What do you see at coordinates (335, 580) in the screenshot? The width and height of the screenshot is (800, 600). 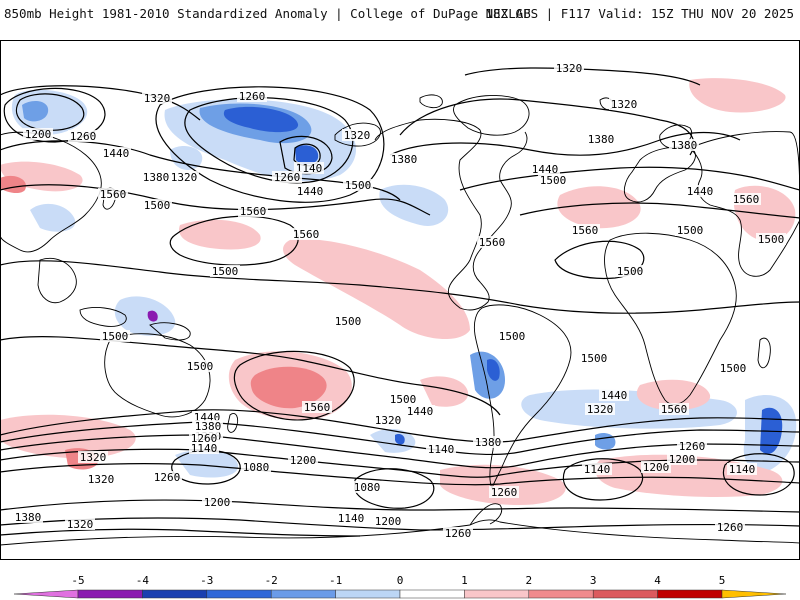 I see `legend-tick-label: -1` at bounding box center [335, 580].